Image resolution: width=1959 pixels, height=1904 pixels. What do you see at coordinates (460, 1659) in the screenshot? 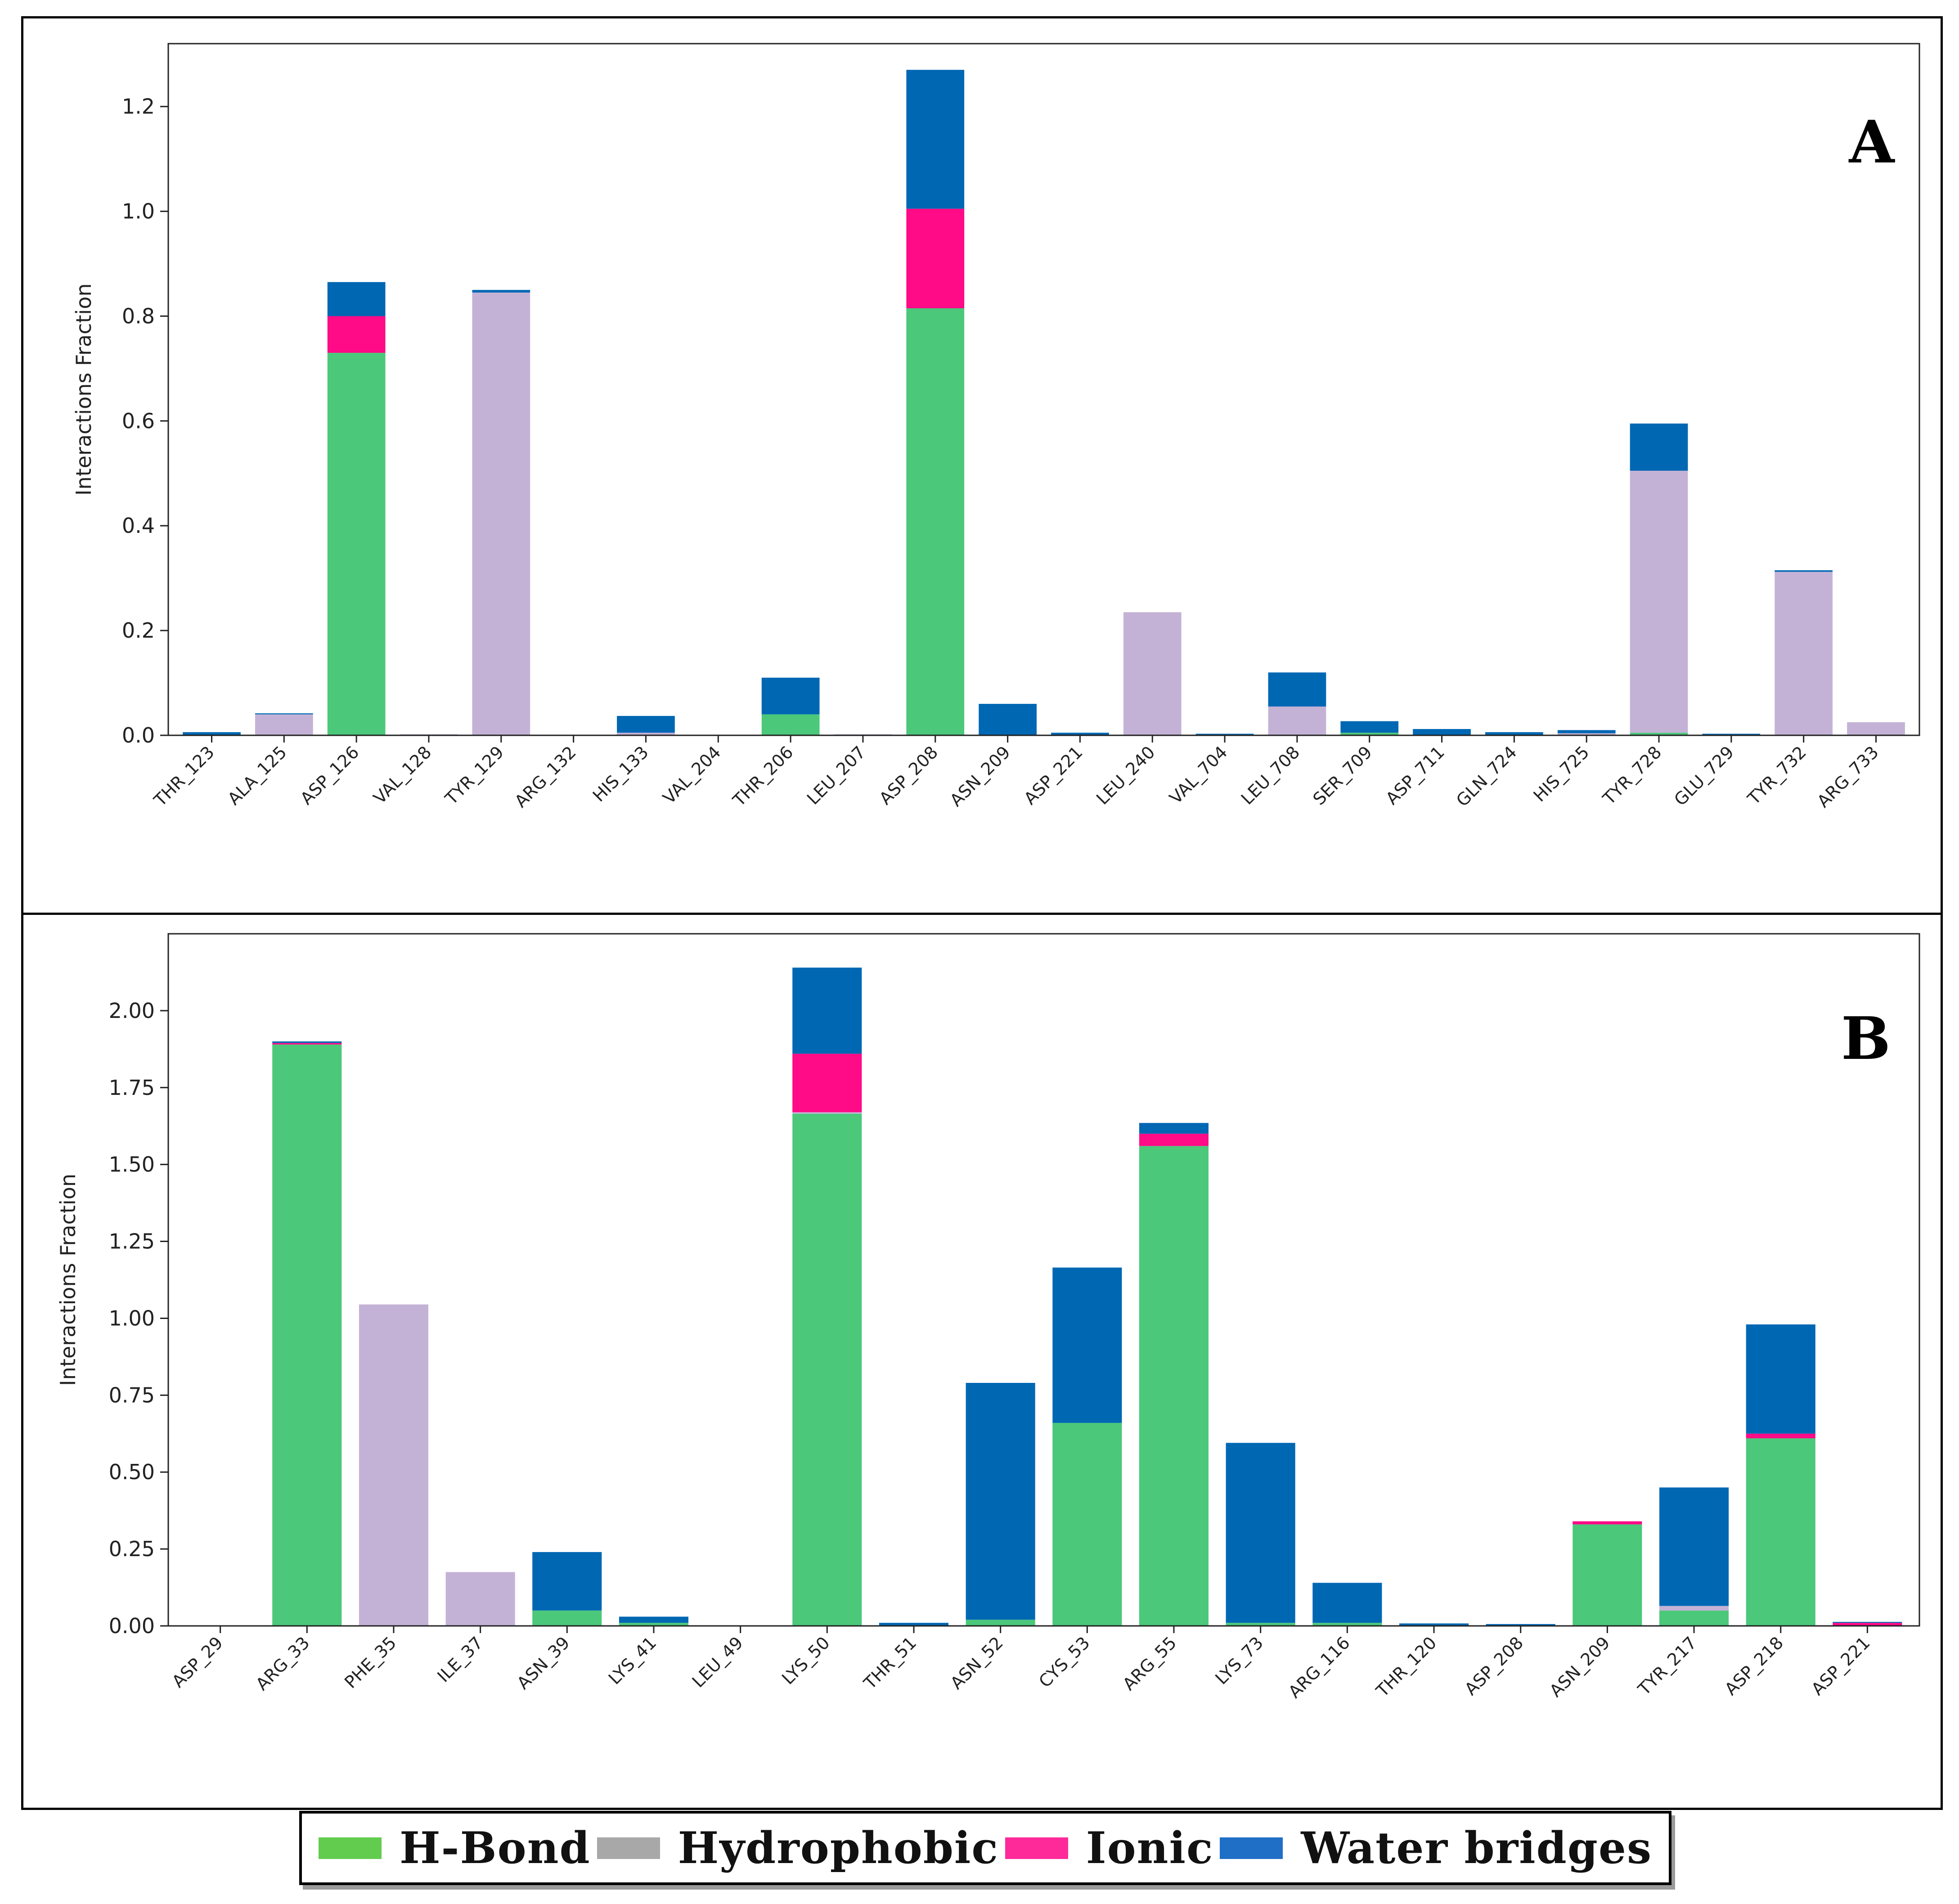
I see `x-tick-label: ILE_37` at bounding box center [460, 1659].